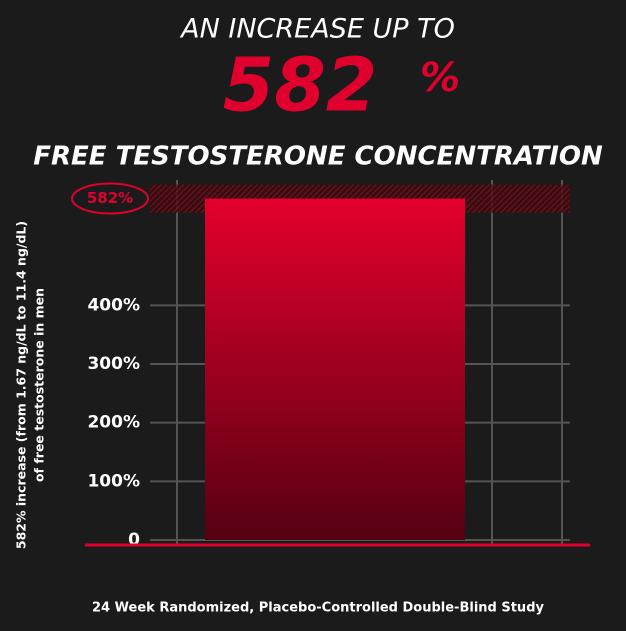 The image size is (626, 631). What do you see at coordinates (113, 364) in the screenshot?
I see `y-tick-label: 300%` at bounding box center [113, 364].